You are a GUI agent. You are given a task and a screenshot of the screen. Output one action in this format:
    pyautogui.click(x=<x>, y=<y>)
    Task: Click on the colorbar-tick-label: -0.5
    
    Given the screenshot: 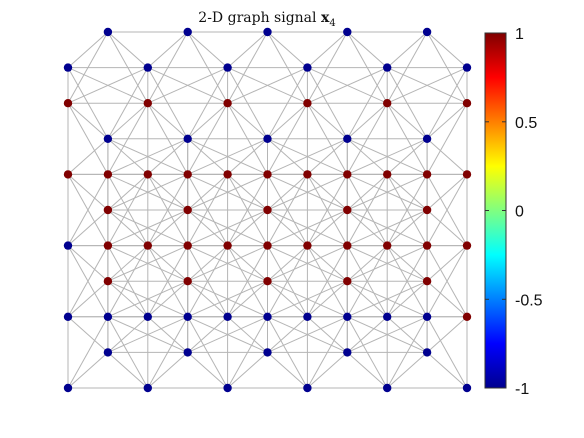 What is the action you would take?
    pyautogui.click(x=529, y=300)
    